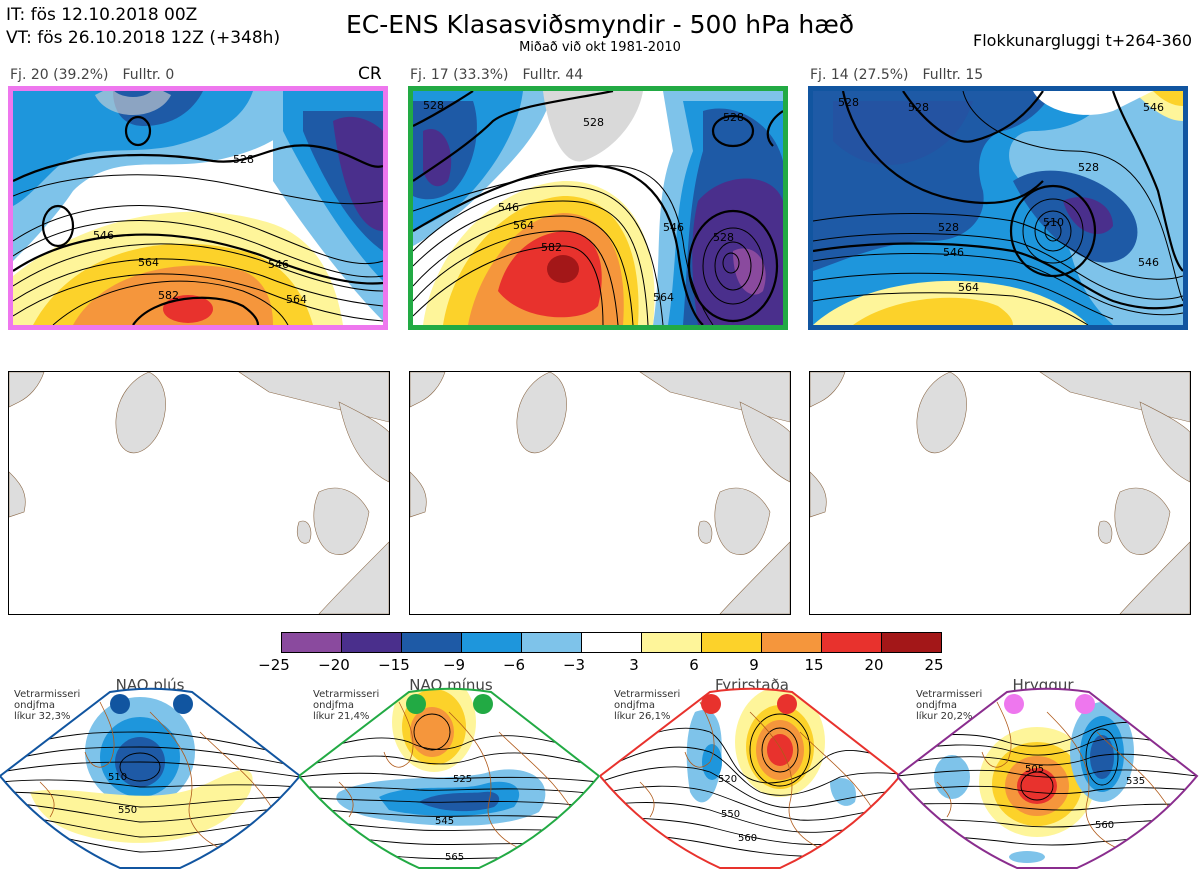 The width and height of the screenshot is (1200, 875). I want to click on cluster-3-label: Fj. 14 (27.5%) Fulltr. 15, so click(903, 75).